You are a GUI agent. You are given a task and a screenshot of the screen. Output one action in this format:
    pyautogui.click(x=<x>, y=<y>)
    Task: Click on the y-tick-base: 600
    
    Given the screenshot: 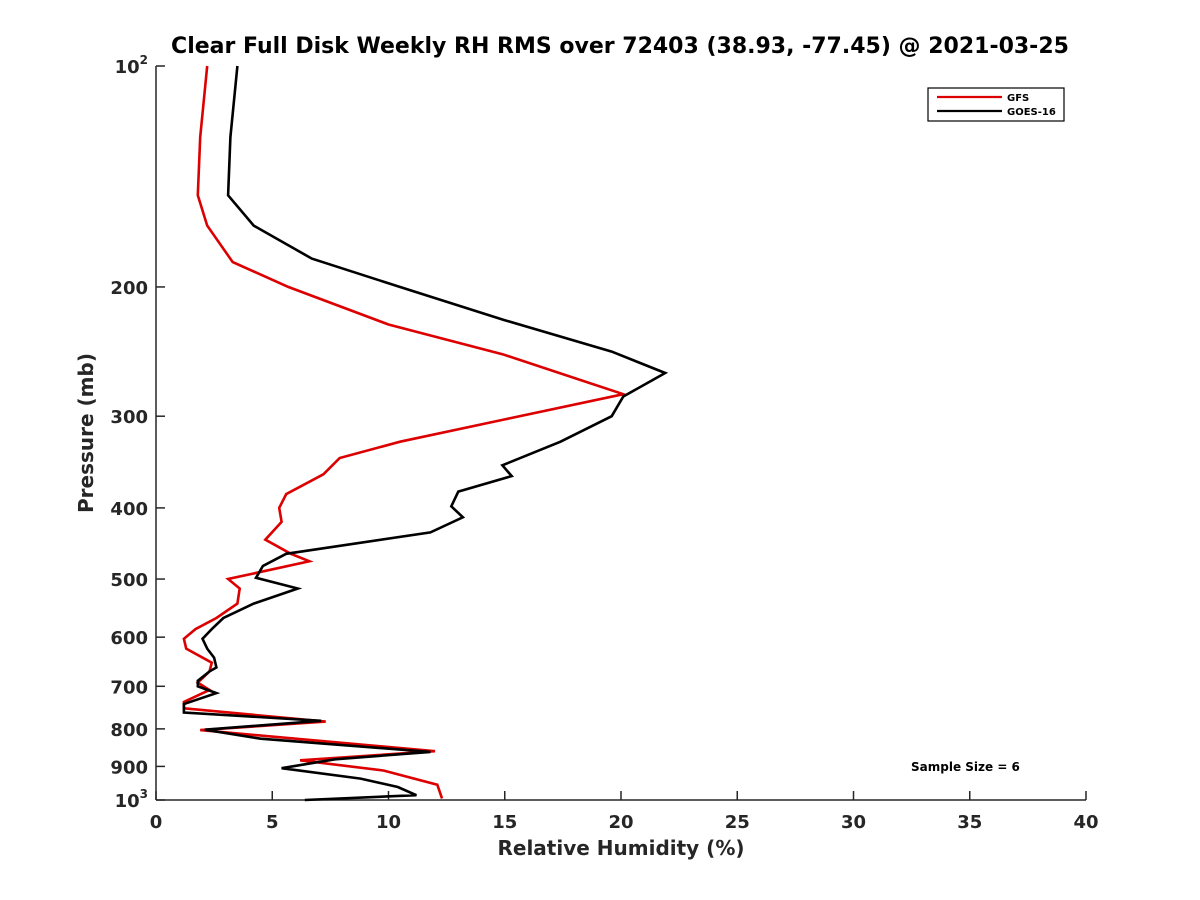 What is the action you would take?
    pyautogui.click(x=129, y=638)
    